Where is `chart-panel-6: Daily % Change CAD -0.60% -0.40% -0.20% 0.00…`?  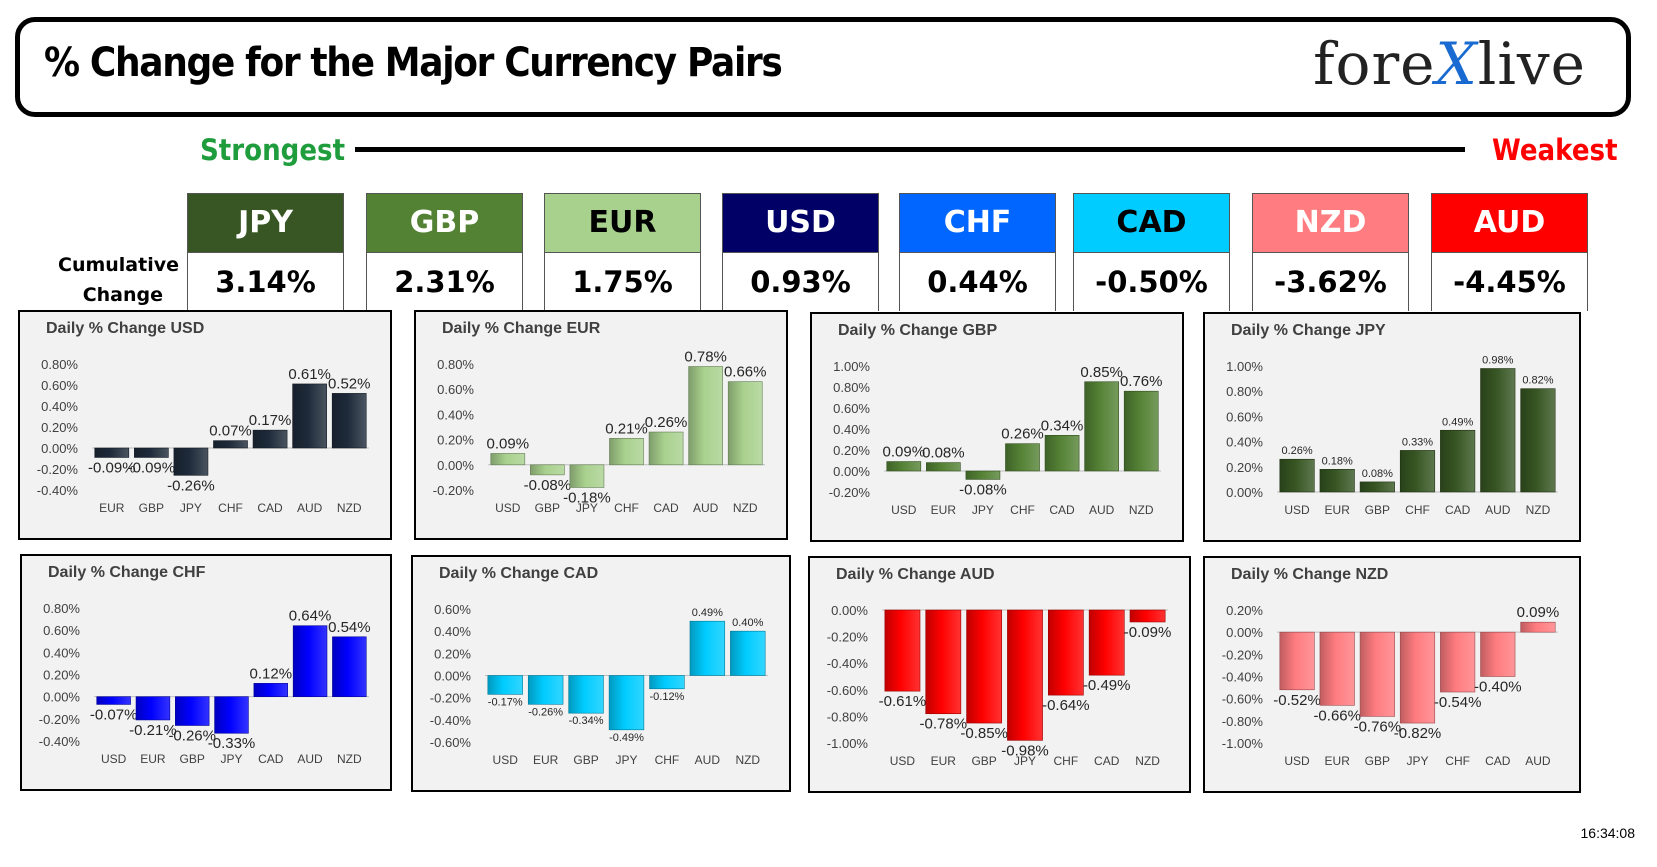 chart-panel-6: Daily % Change CAD -0.60% -0.40% -0.20% 0.00… is located at coordinates (601, 673).